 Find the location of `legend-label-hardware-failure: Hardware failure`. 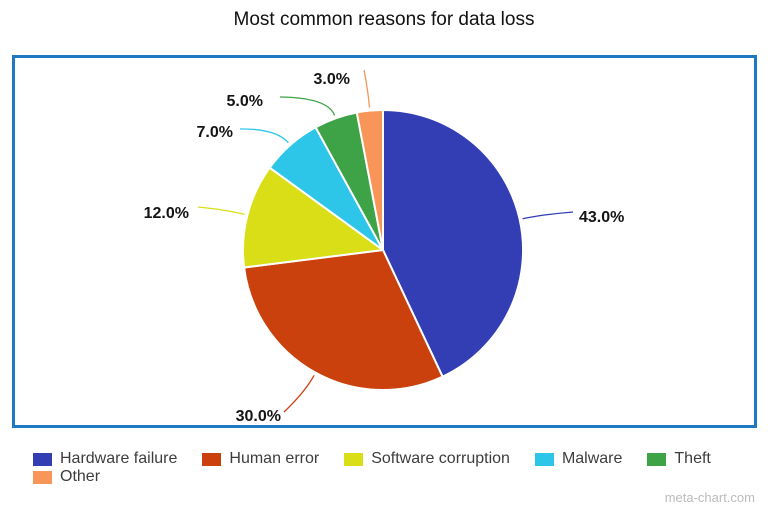

legend-label-hardware-failure: Hardware failure is located at coordinates (119, 458).